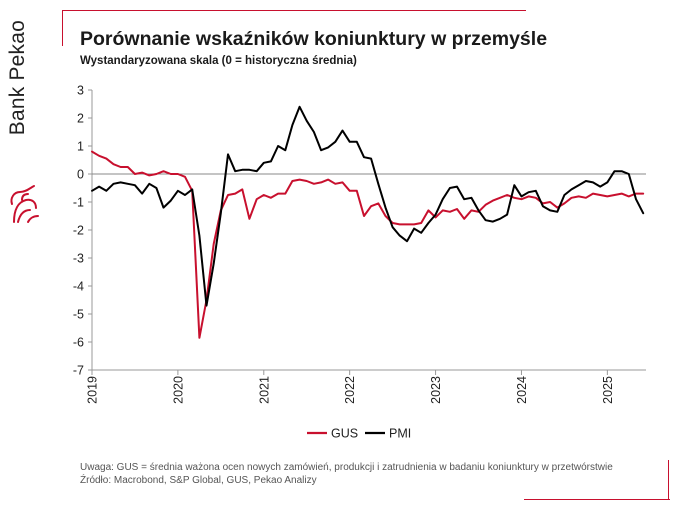 The height and width of the screenshot is (510, 680). Describe the element at coordinates (80, 175) in the screenshot. I see `y-tick-label: 0` at that location.